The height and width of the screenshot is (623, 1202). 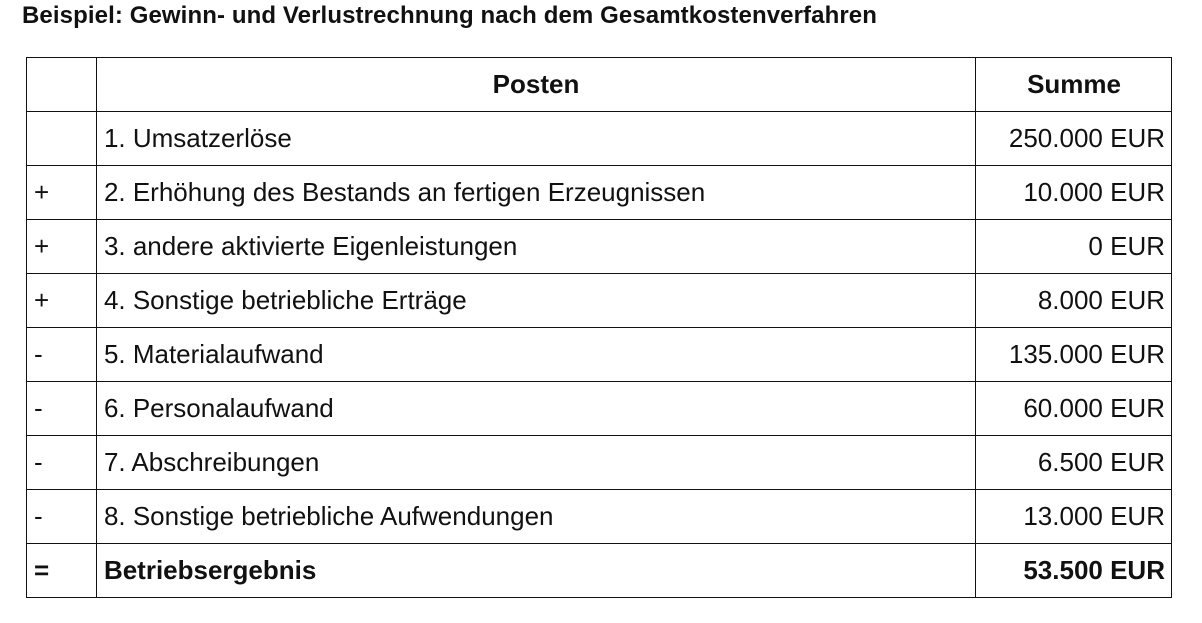 What do you see at coordinates (61, 138) in the screenshot?
I see `row-operator` at bounding box center [61, 138].